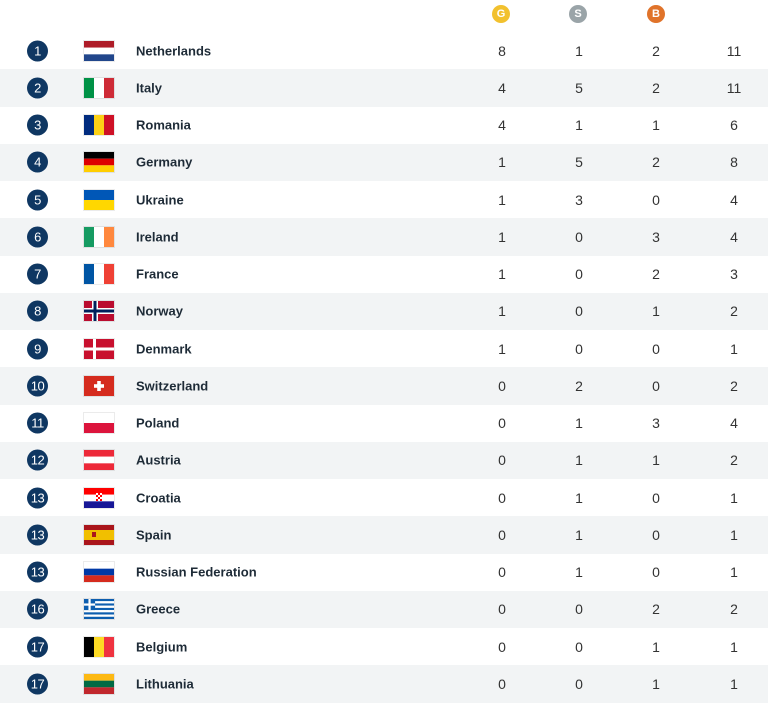 Image resolution: width=768 pixels, height=703 pixels. What do you see at coordinates (384, 274) in the screenshot?
I see `table-row: 7 France 1 0 2 3` at bounding box center [384, 274].